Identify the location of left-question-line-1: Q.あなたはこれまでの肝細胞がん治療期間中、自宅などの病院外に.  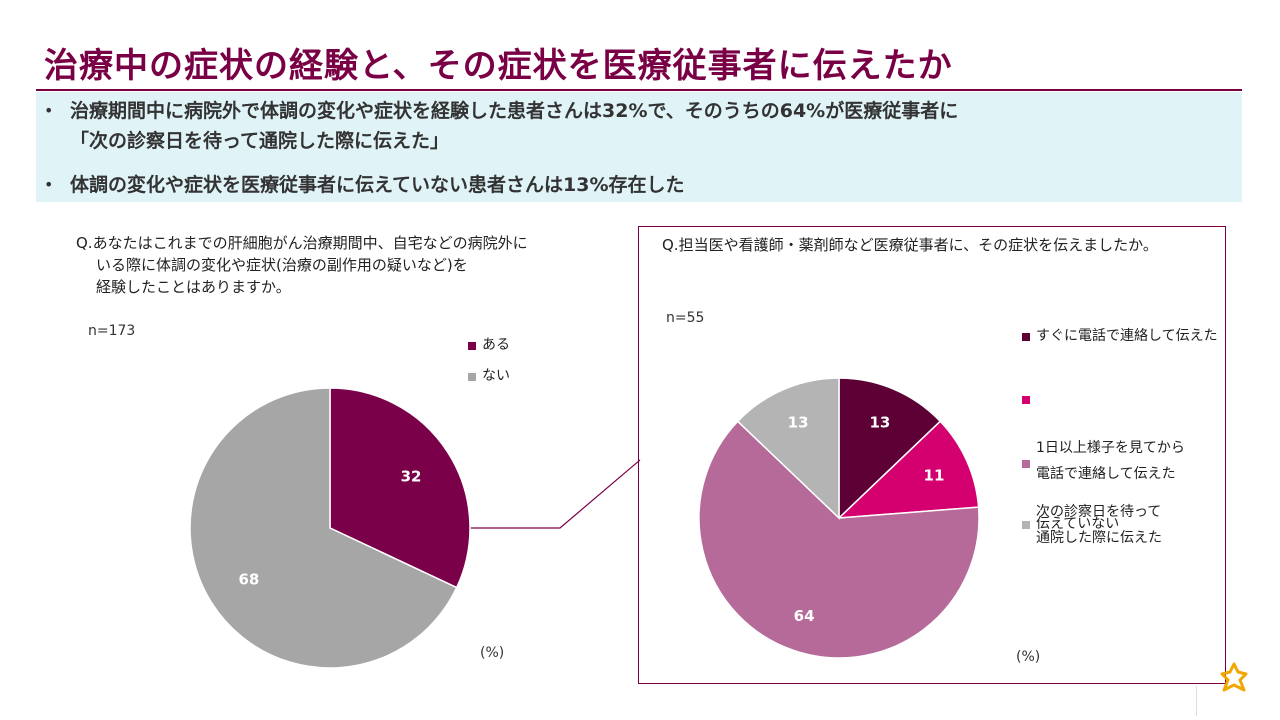
(302, 243).